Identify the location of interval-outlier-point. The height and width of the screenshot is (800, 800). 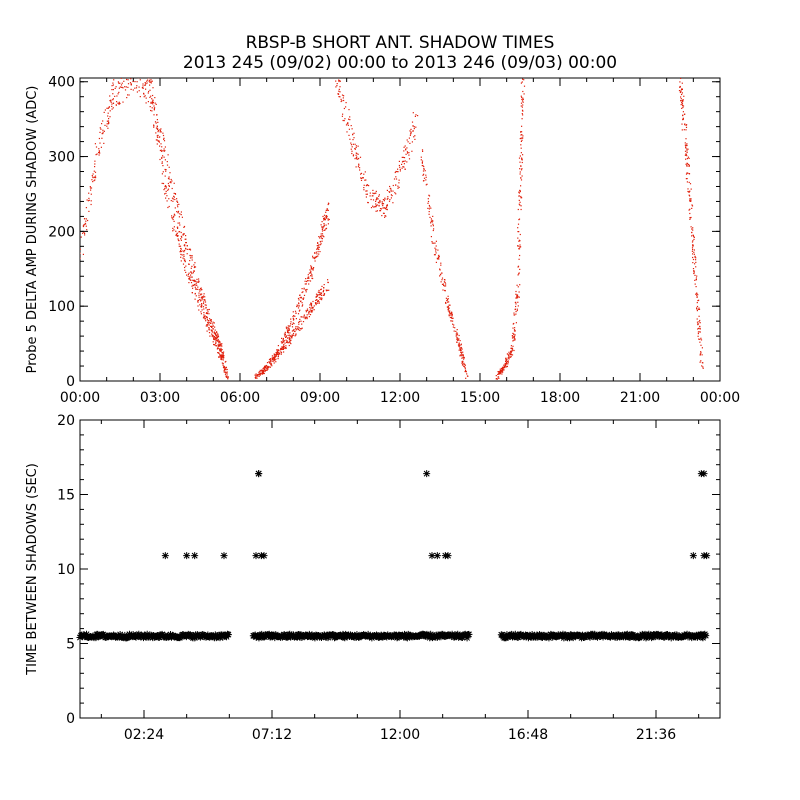
(432, 556).